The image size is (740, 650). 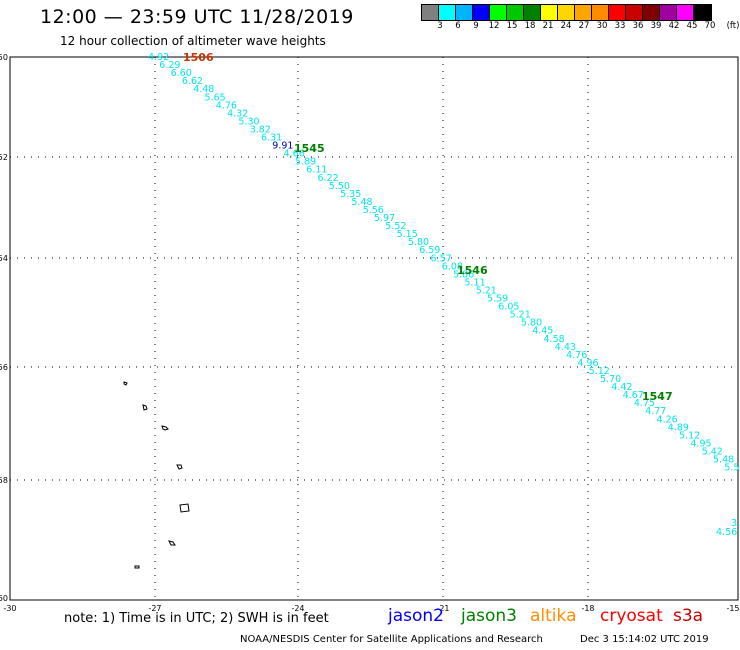 What do you see at coordinates (656, 26) in the screenshot?
I see `scale-label: 39` at bounding box center [656, 26].